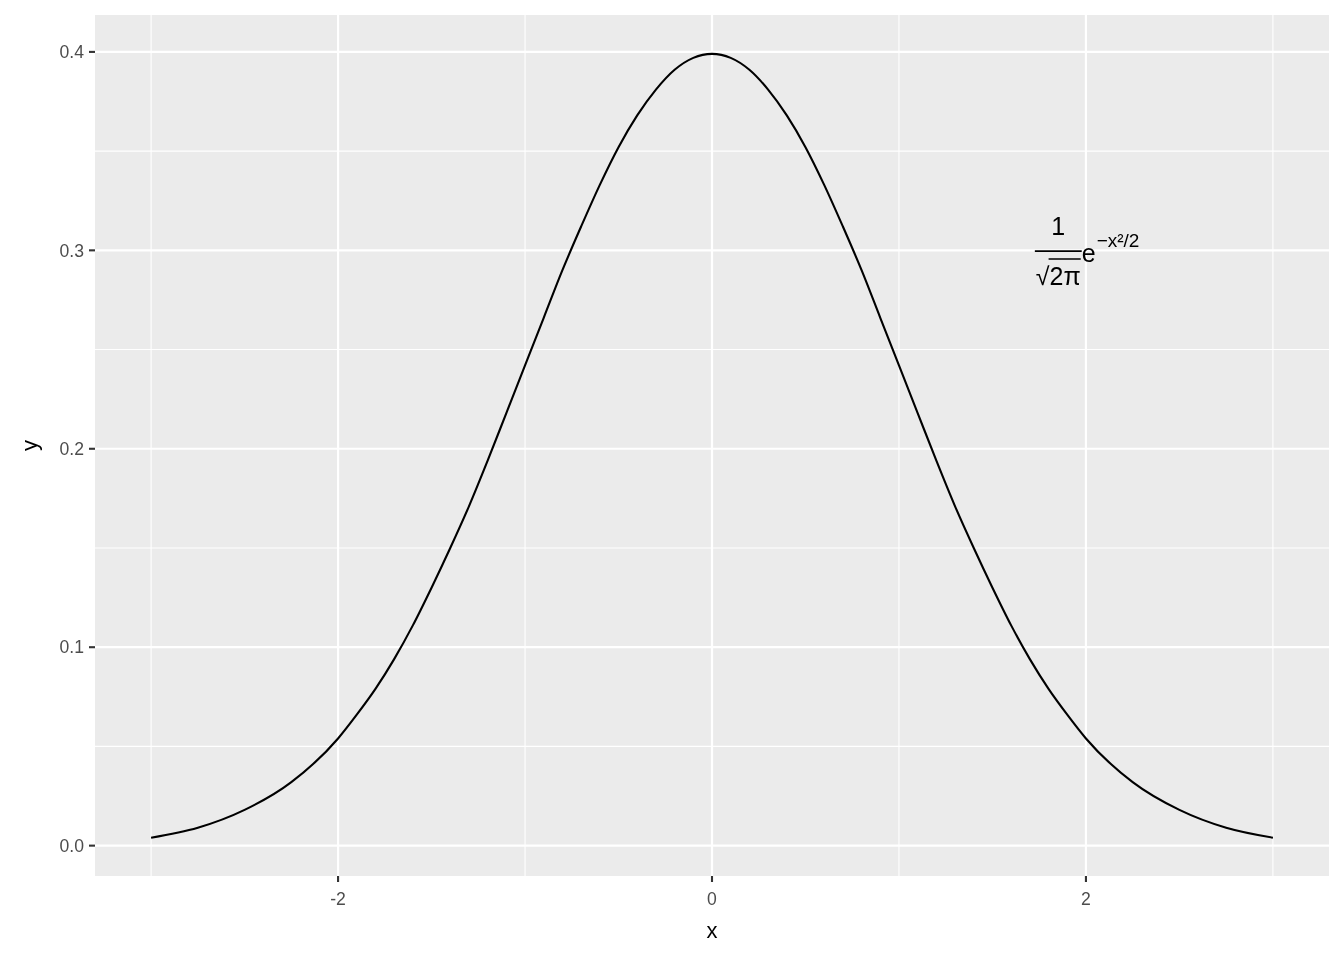 Image resolution: width=1344 pixels, height=960 pixels. What do you see at coordinates (71, 647) in the screenshot?
I see `y-tick-label: 0.1` at bounding box center [71, 647].